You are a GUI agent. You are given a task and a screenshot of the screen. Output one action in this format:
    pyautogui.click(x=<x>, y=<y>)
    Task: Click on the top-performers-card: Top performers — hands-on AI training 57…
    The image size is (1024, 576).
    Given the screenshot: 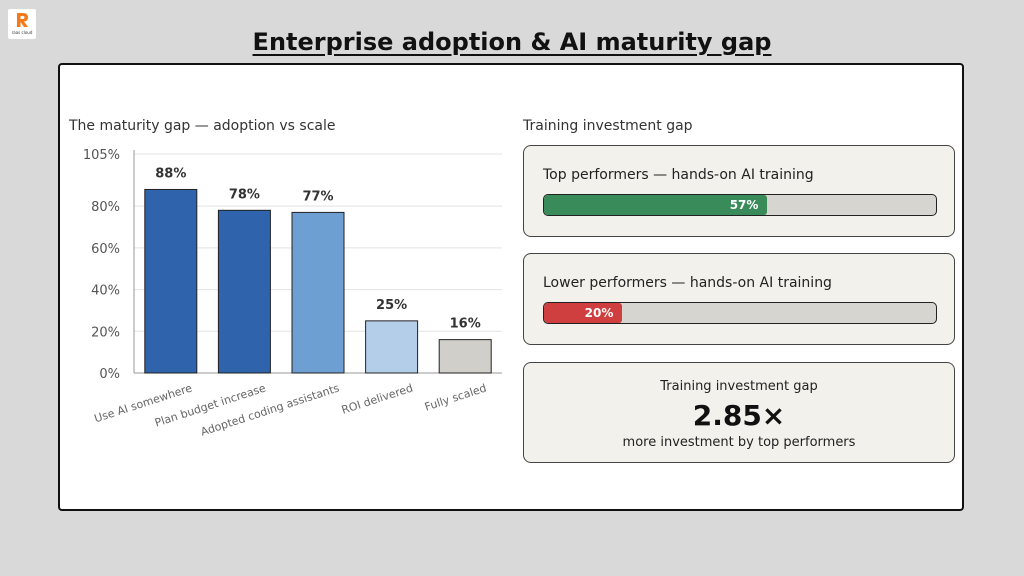 What is the action you would take?
    pyautogui.click(x=739, y=191)
    